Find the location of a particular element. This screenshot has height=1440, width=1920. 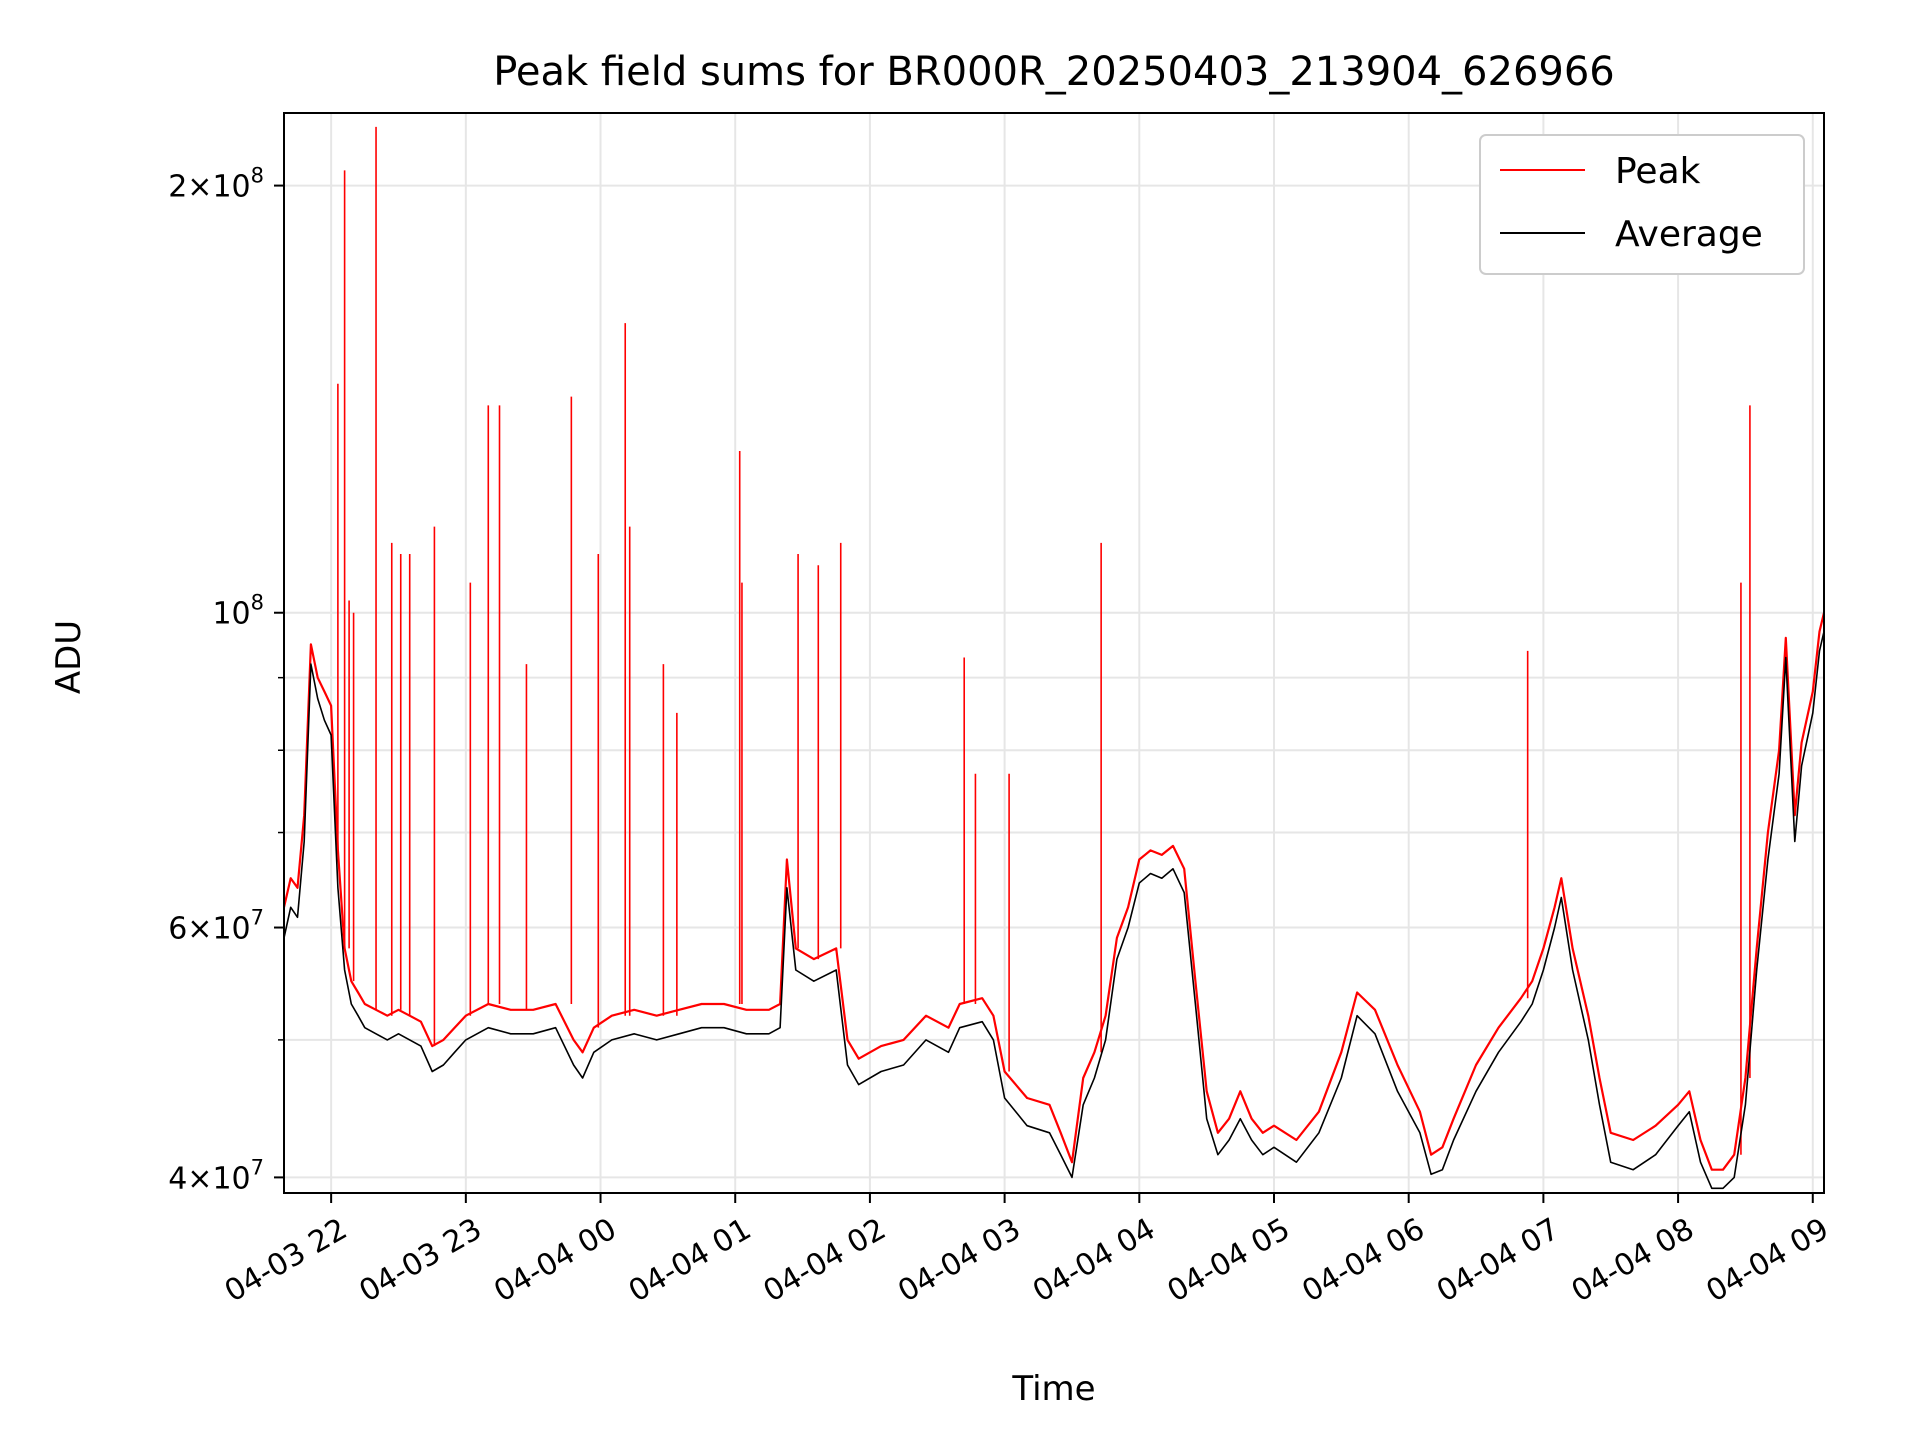

x-axis-label: Time is located at coordinates (1053, 1389).